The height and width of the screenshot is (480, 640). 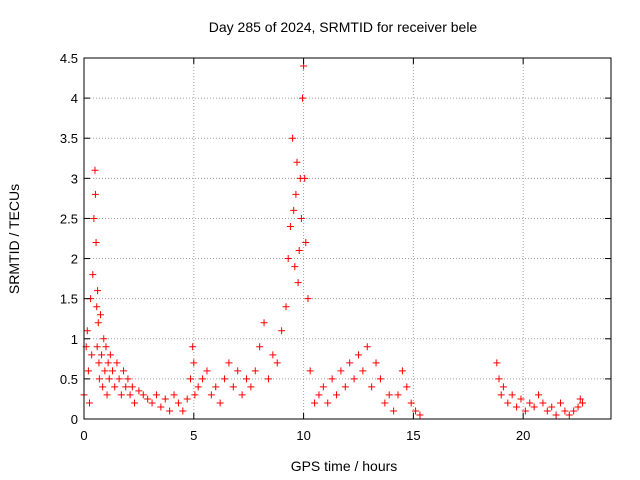 I want to click on y-tick-label: 4.5, so click(x=69, y=58).